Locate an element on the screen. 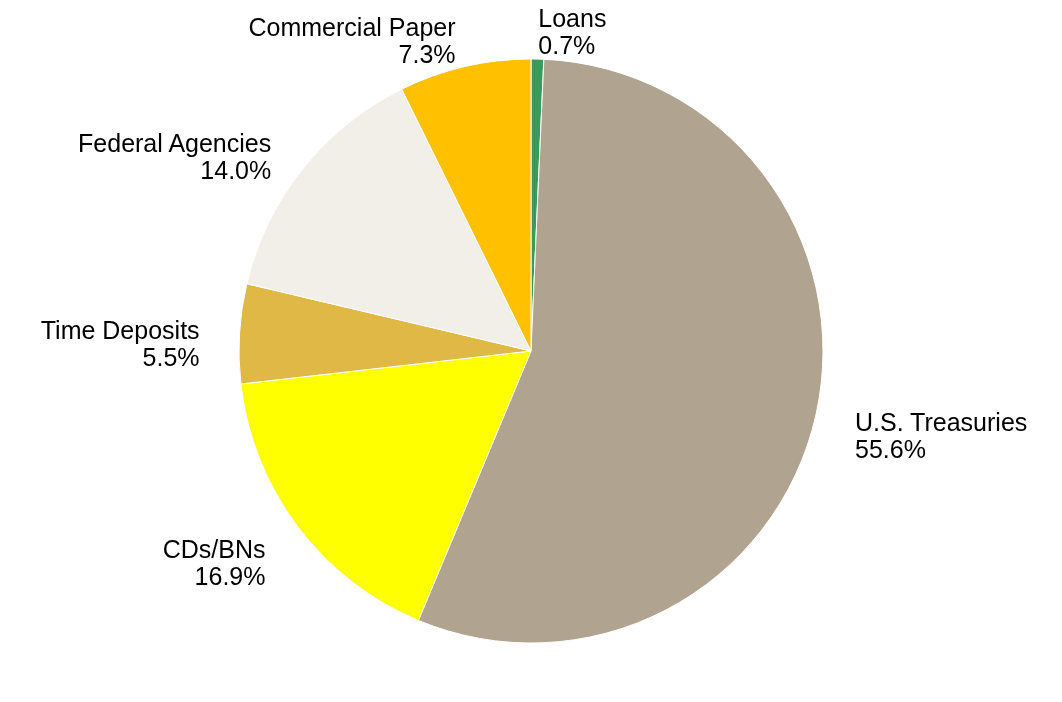 The image size is (1062, 702). data-label: 14.0% is located at coordinates (236, 170).